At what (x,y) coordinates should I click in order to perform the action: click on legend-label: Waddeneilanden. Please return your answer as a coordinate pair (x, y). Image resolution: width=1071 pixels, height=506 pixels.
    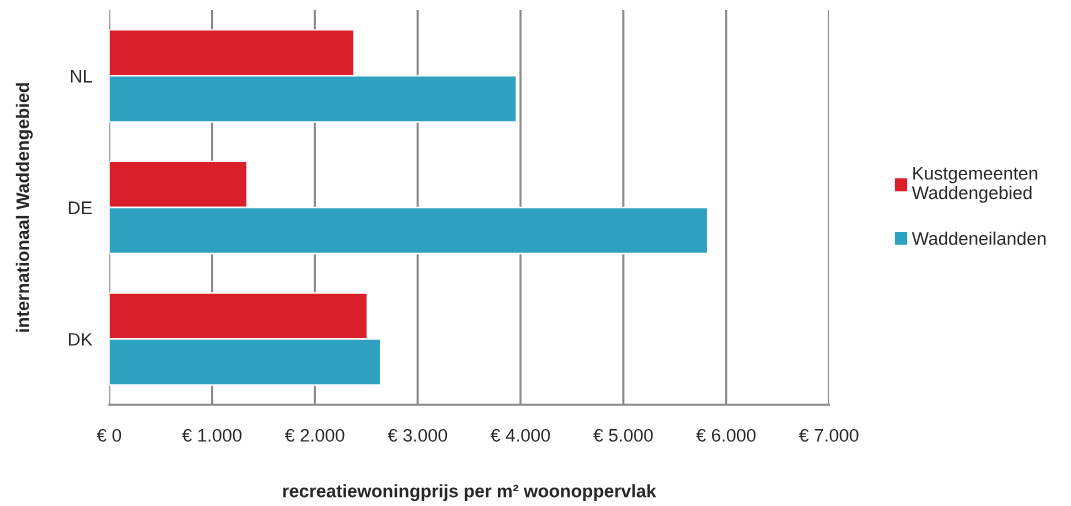
    Looking at the image, I should click on (978, 238).